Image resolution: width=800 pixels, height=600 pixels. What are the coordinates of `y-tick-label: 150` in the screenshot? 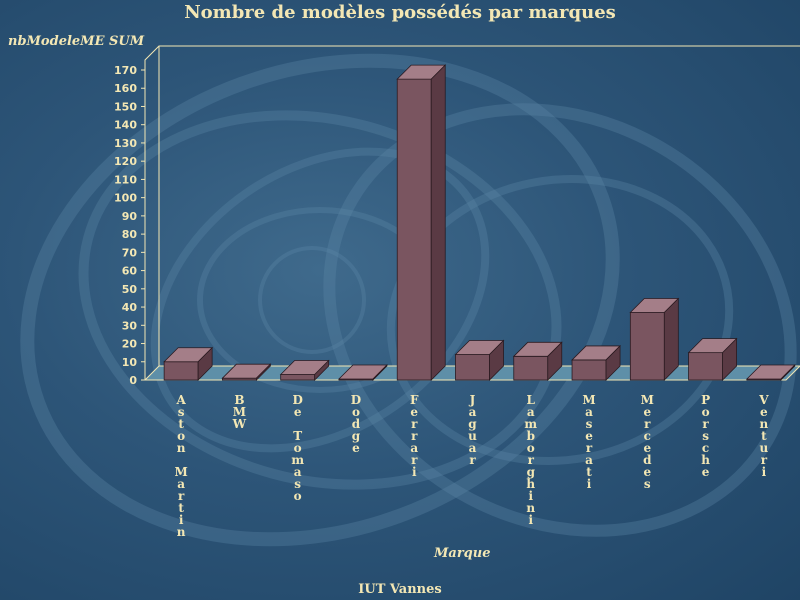 It's located at (125, 106).